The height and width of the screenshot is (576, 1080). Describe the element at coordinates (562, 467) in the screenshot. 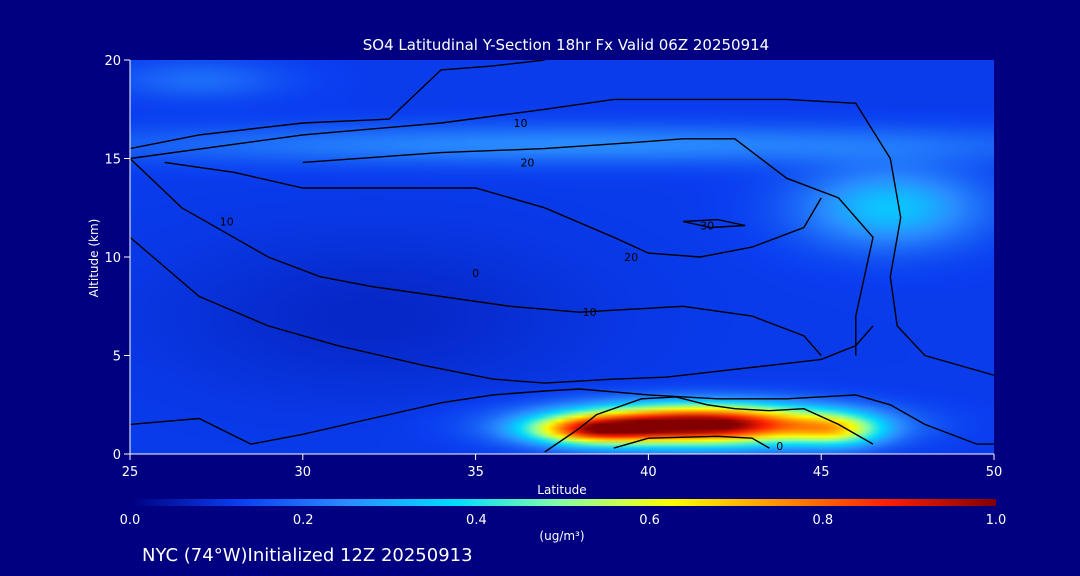

I see `x-ticks: 25 30 35 40 45 50` at that location.